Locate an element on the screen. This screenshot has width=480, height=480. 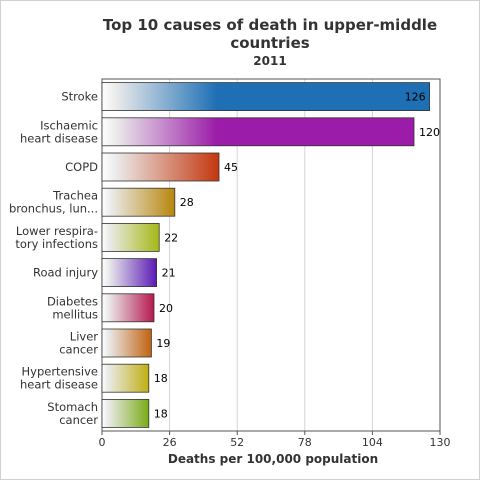
category-label: Ischaemic heart disease is located at coordinates (59, 131).